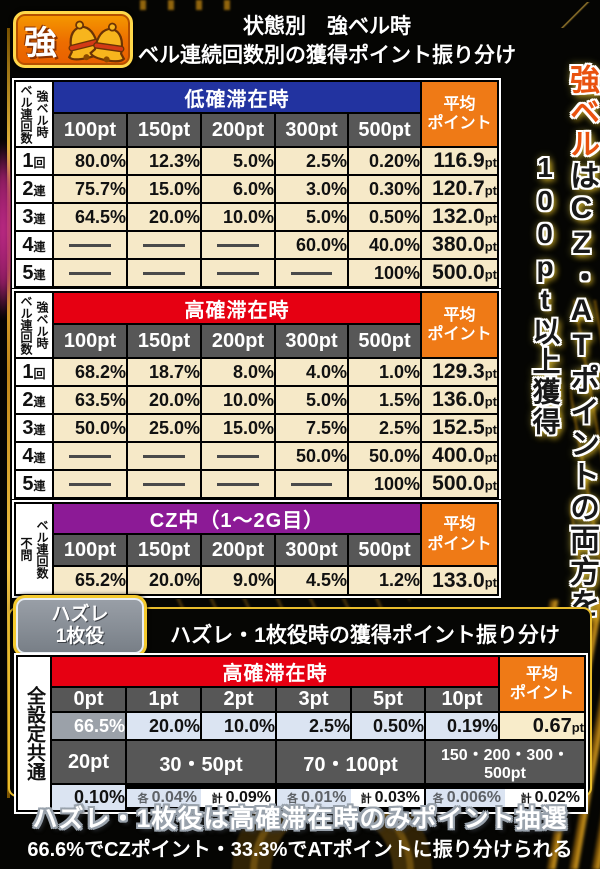 This screenshot has width=600, height=869. Describe the element at coordinates (80, 626) in the screenshot. I see `hazure-badge: ハズレ 1枚役` at that location.